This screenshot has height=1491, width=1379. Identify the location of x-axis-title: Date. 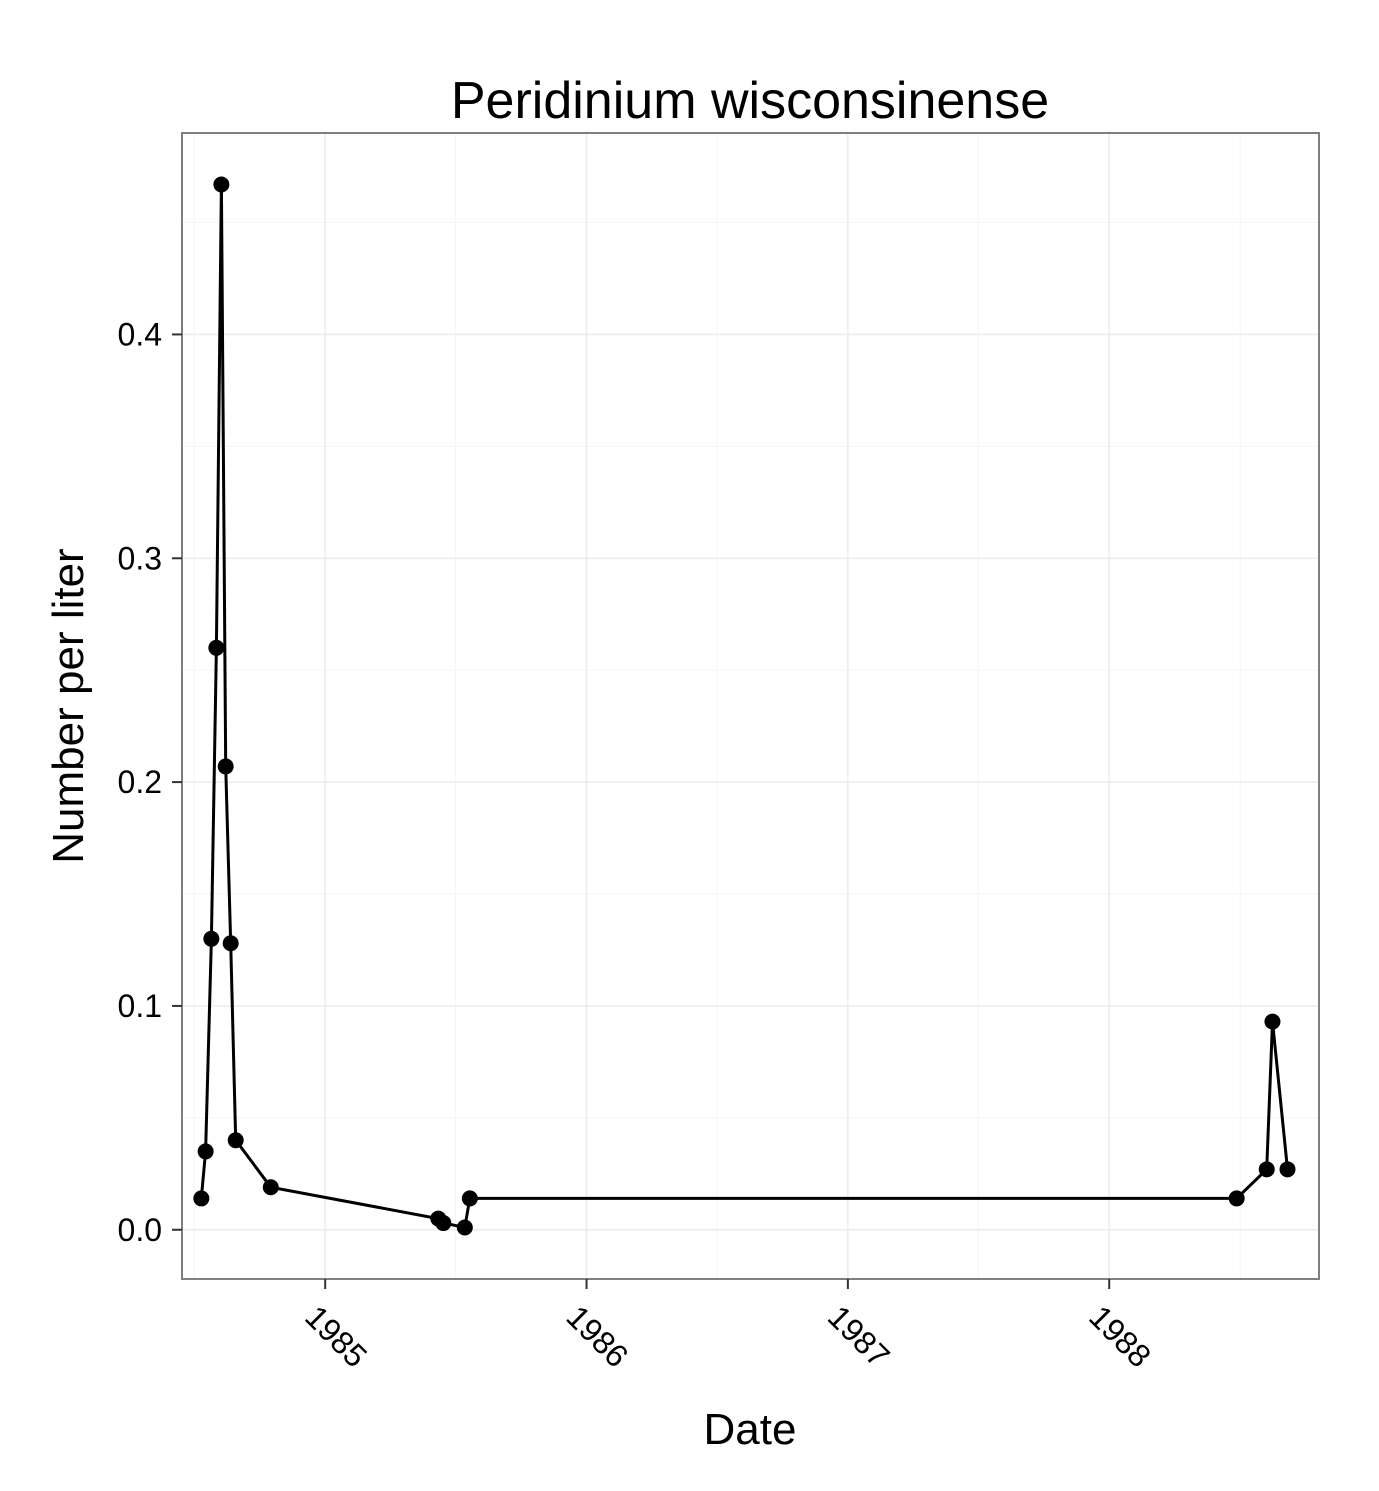
(750, 1429).